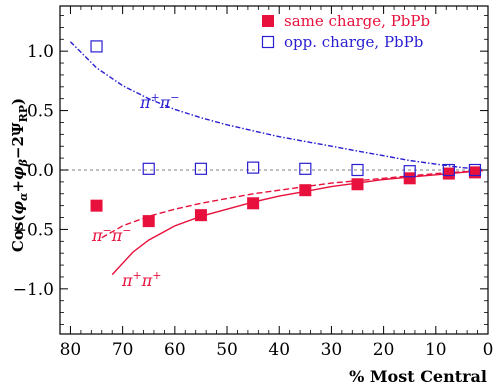 The width and height of the screenshot is (495, 389). Describe the element at coordinates (33, 230) in the screenshot. I see `y-tick-label: −0.5` at that location.